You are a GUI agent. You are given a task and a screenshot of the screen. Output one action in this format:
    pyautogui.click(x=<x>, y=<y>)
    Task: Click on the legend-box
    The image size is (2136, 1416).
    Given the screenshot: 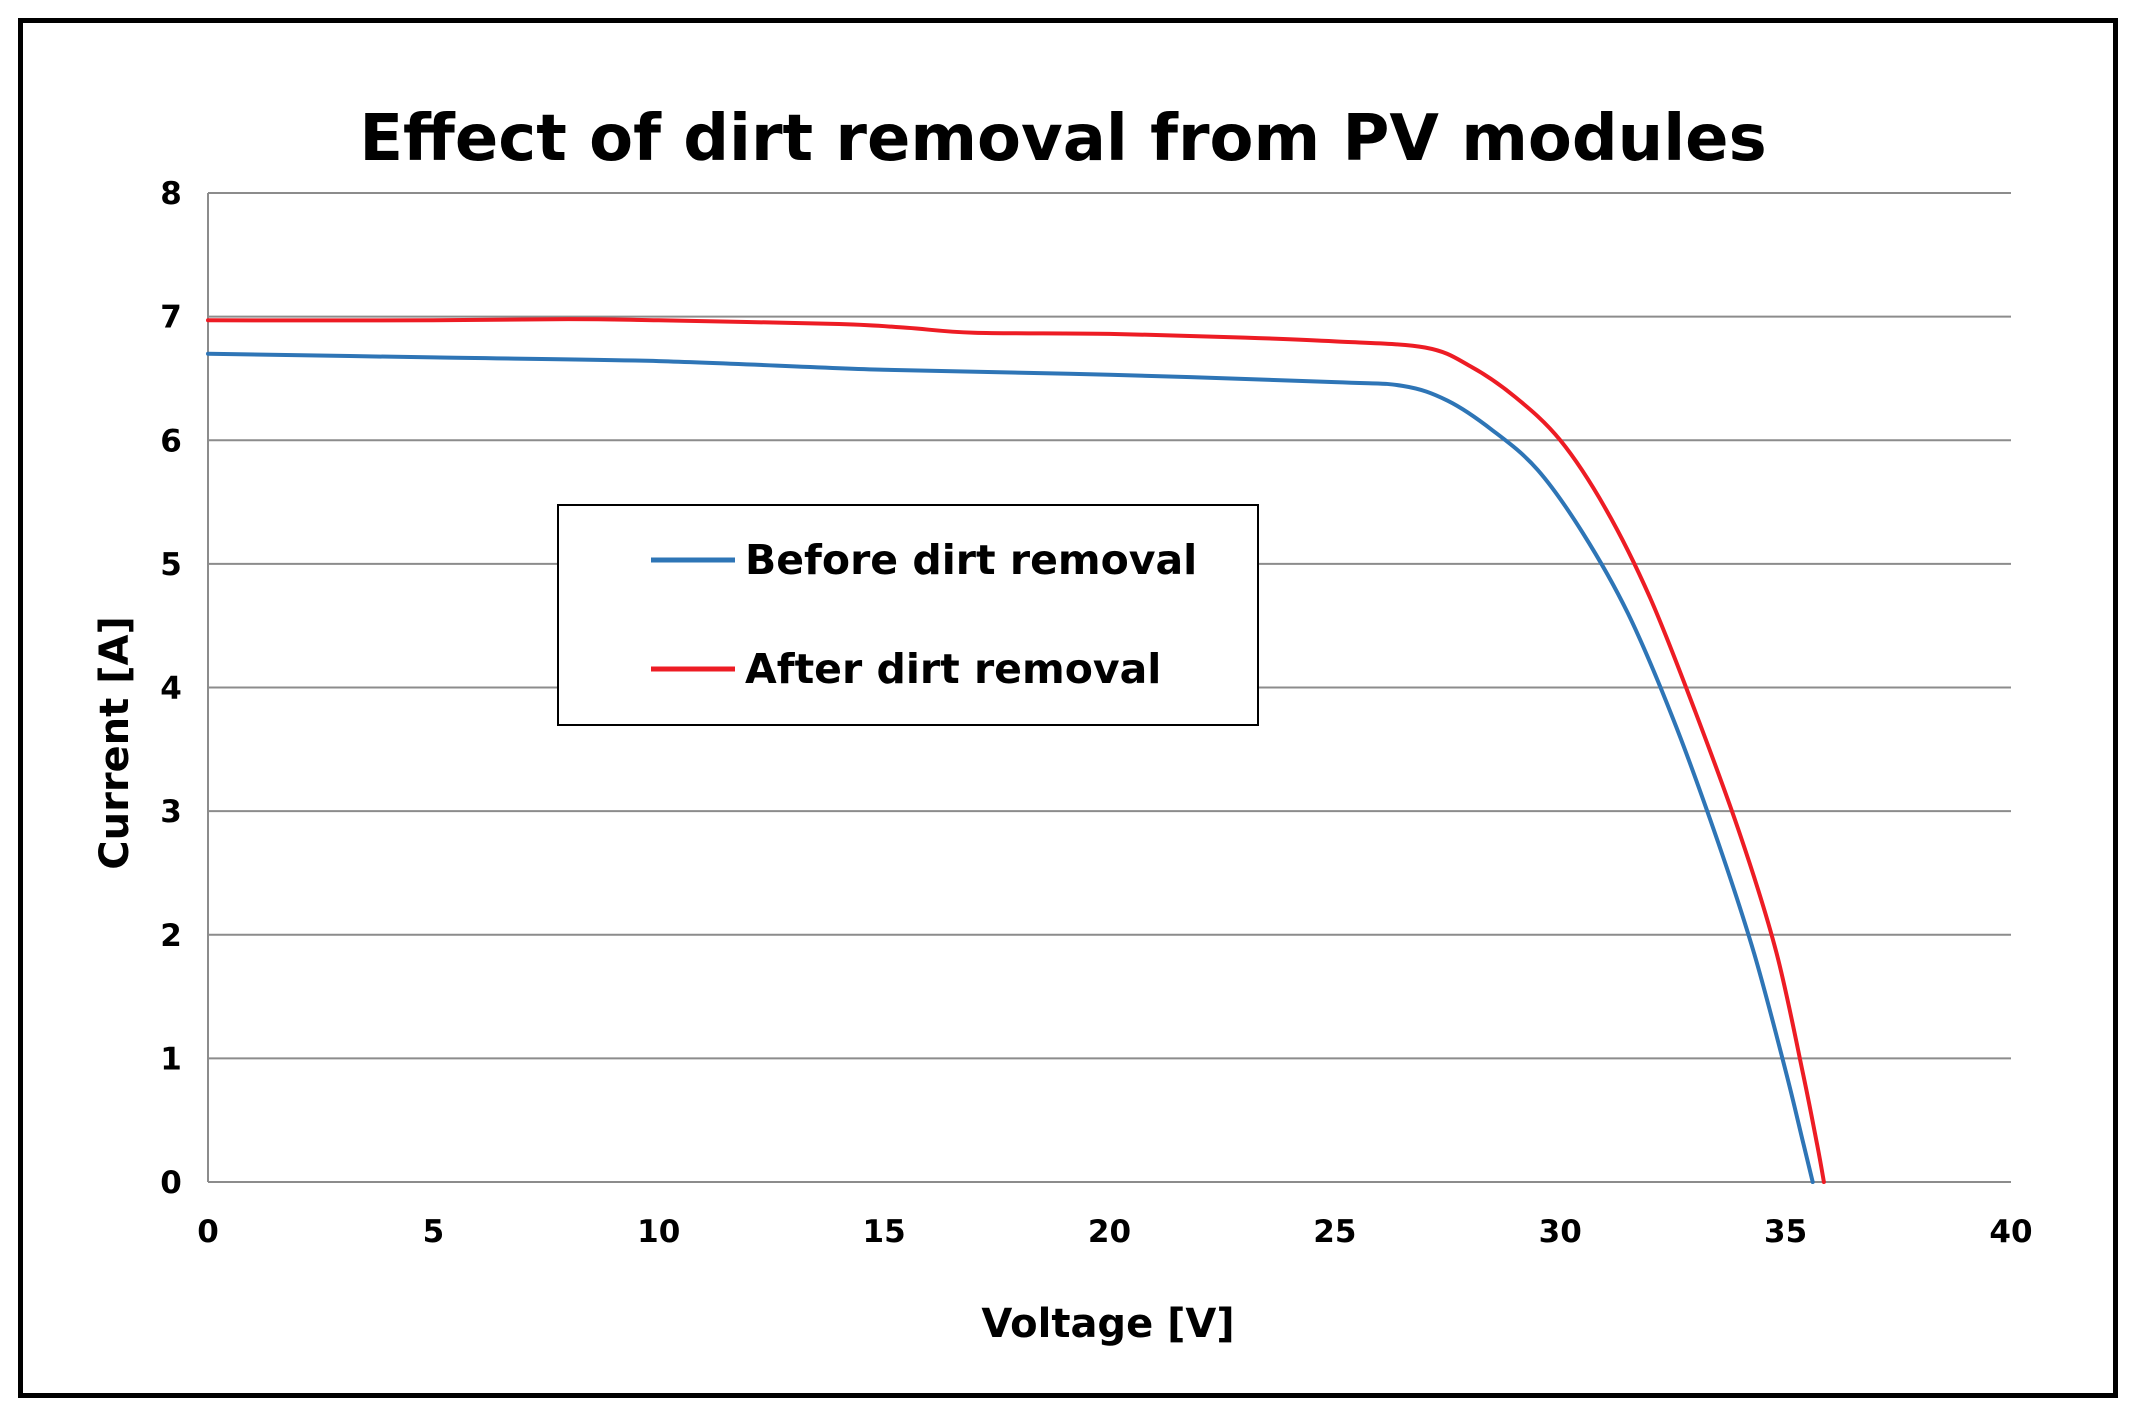 What is the action you would take?
    pyautogui.click(x=908, y=615)
    